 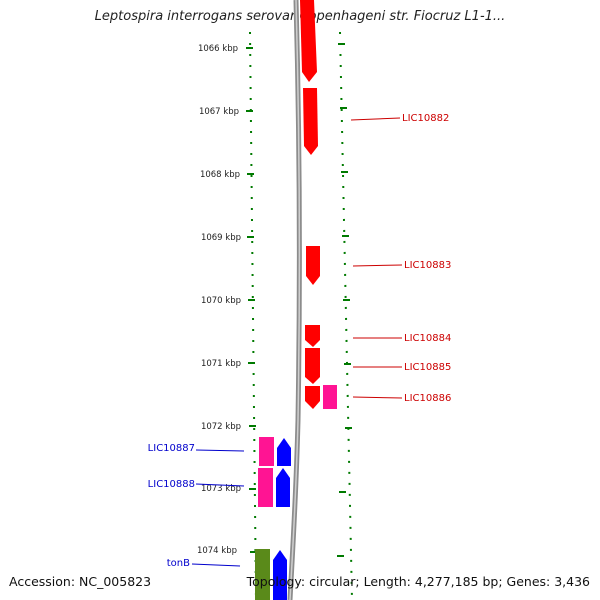 I want to click on scale-ticks-left, so click(x=251, y=300).